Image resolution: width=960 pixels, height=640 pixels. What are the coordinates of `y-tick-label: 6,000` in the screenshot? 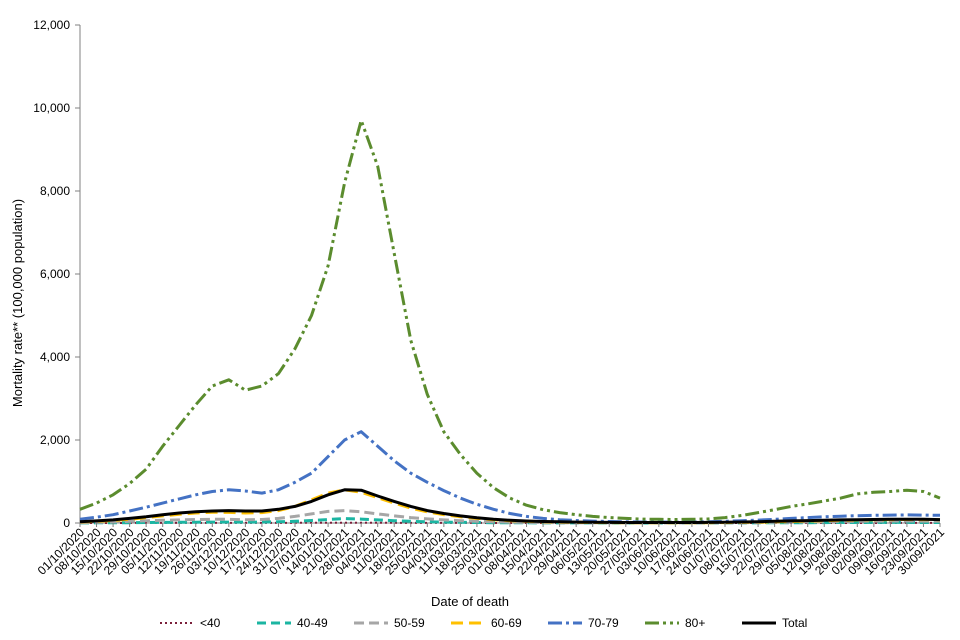 It's located at (55, 274).